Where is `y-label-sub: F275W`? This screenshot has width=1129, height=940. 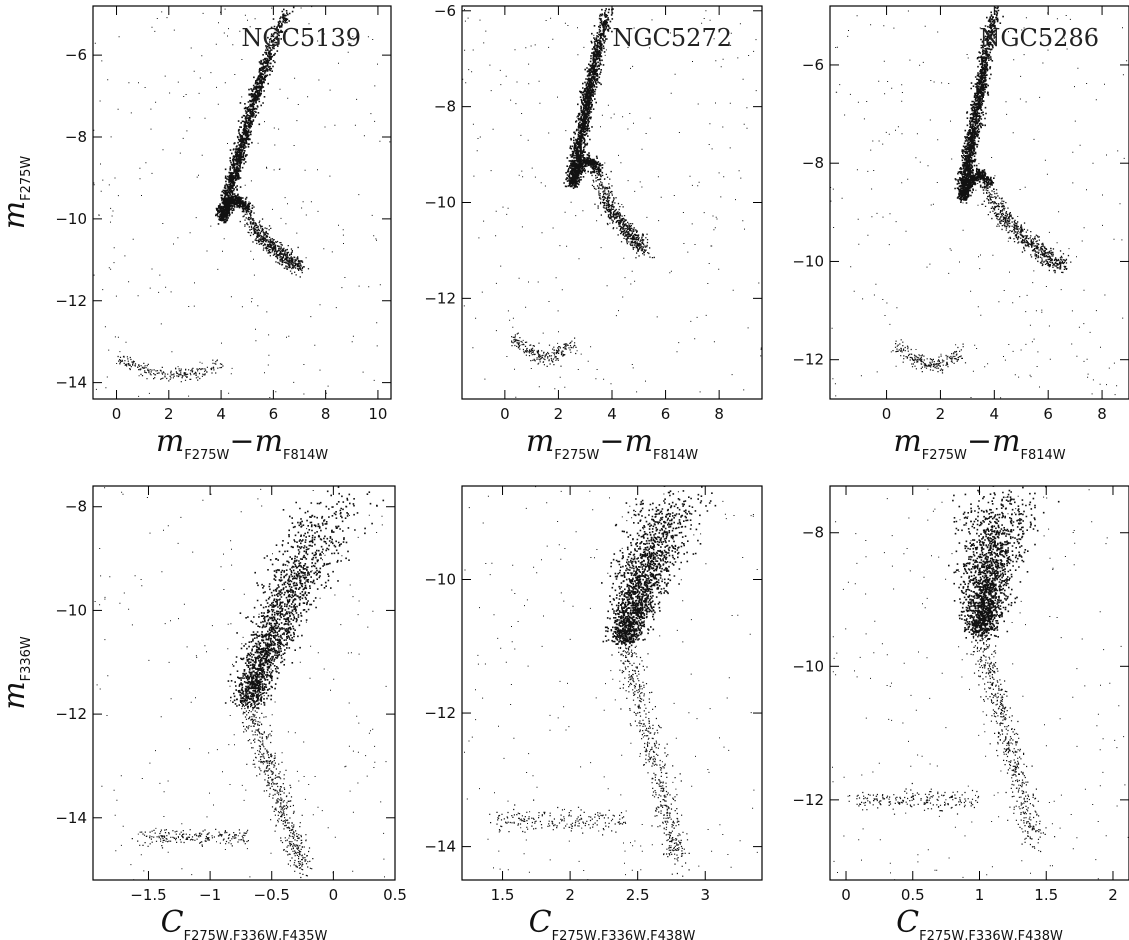
y-label-sub: F275W is located at coordinates (26, 178).